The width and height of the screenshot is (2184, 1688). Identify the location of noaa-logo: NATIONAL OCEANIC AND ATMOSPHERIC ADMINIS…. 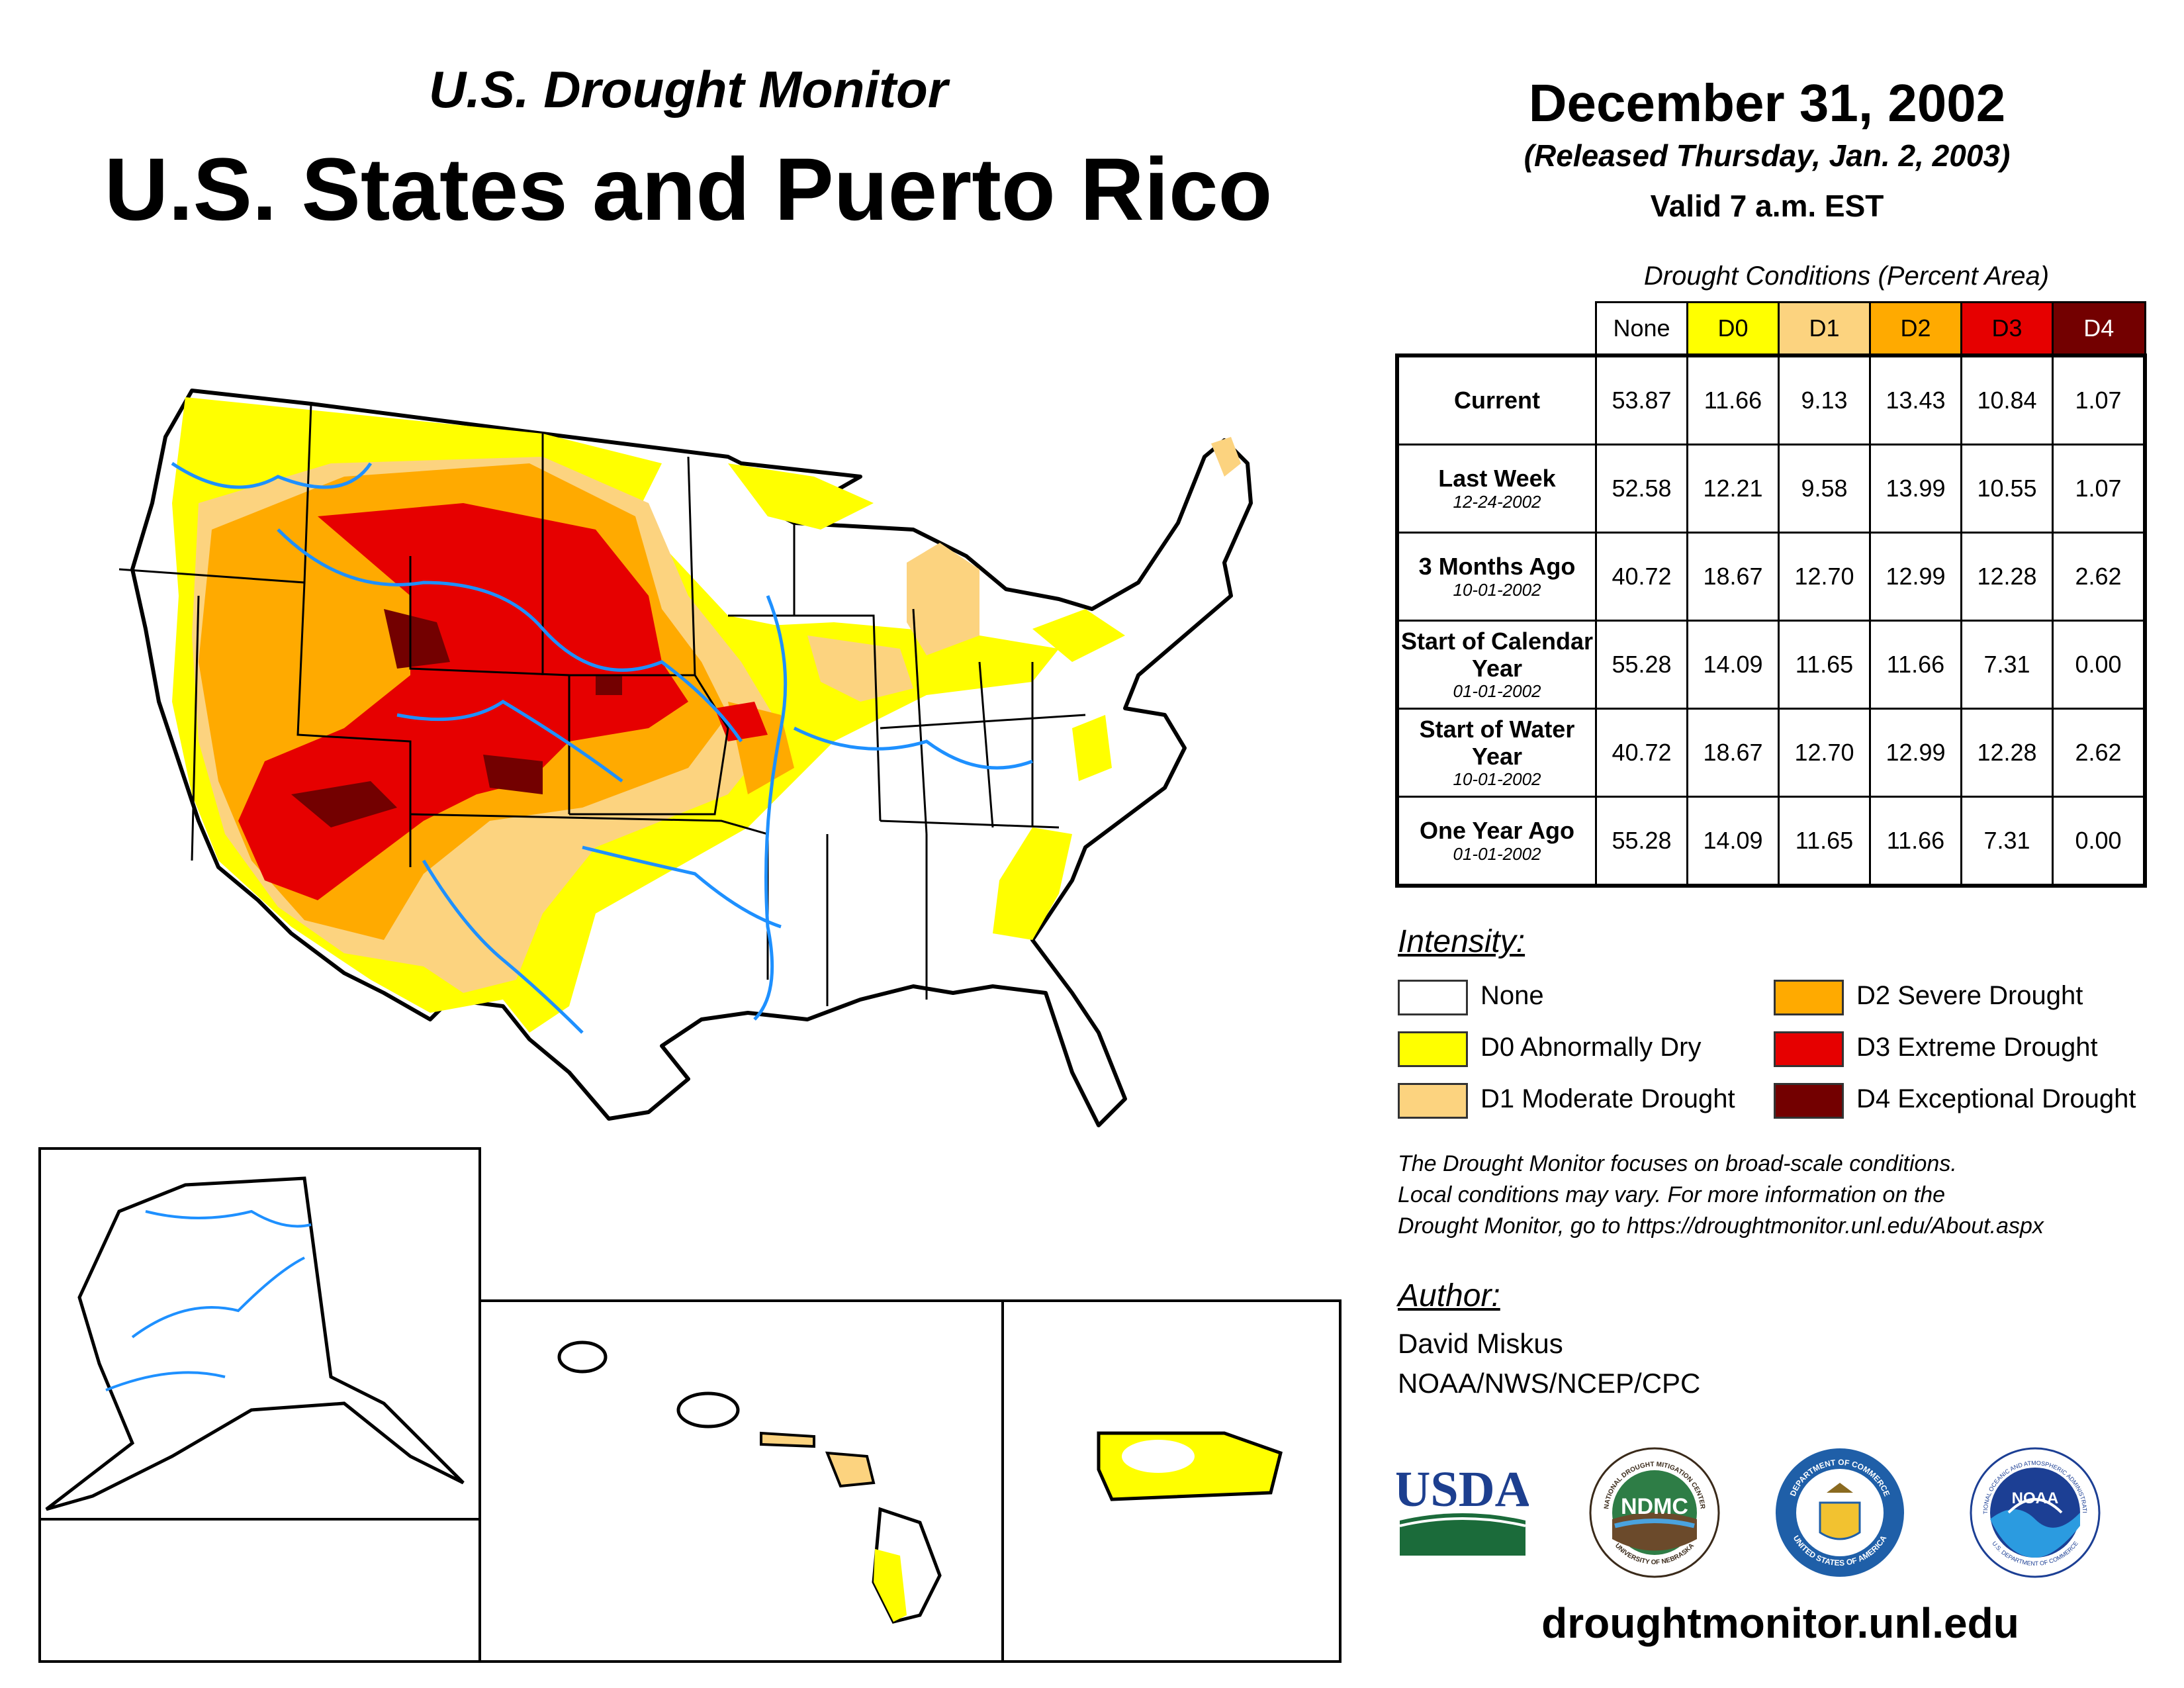
(2035, 1512).